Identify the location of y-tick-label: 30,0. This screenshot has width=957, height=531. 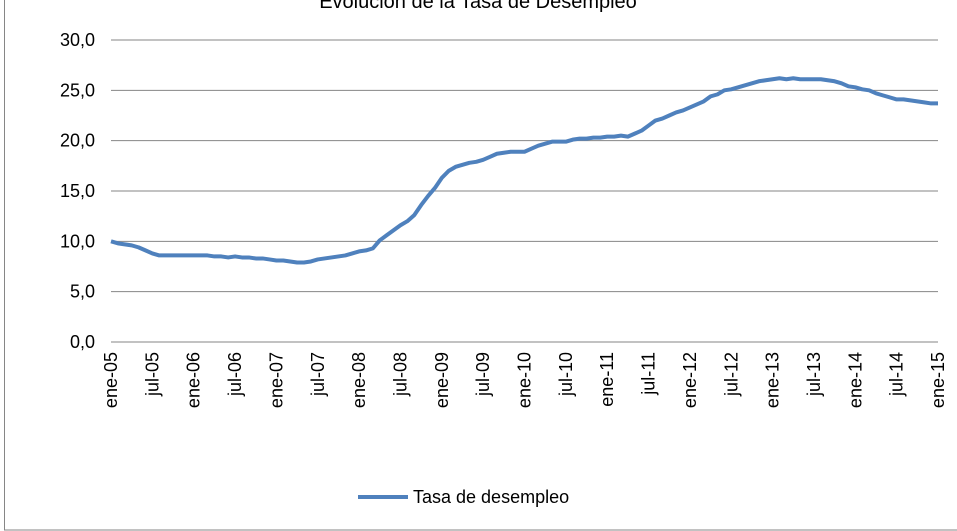
(77, 40).